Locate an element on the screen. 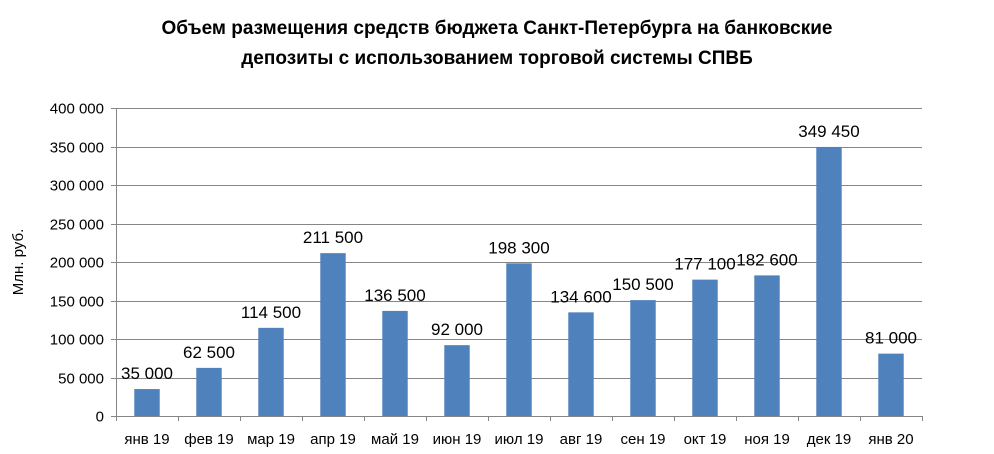 This screenshot has width=994, height=454. y-tick-label: 400 000 is located at coordinates (77, 109).